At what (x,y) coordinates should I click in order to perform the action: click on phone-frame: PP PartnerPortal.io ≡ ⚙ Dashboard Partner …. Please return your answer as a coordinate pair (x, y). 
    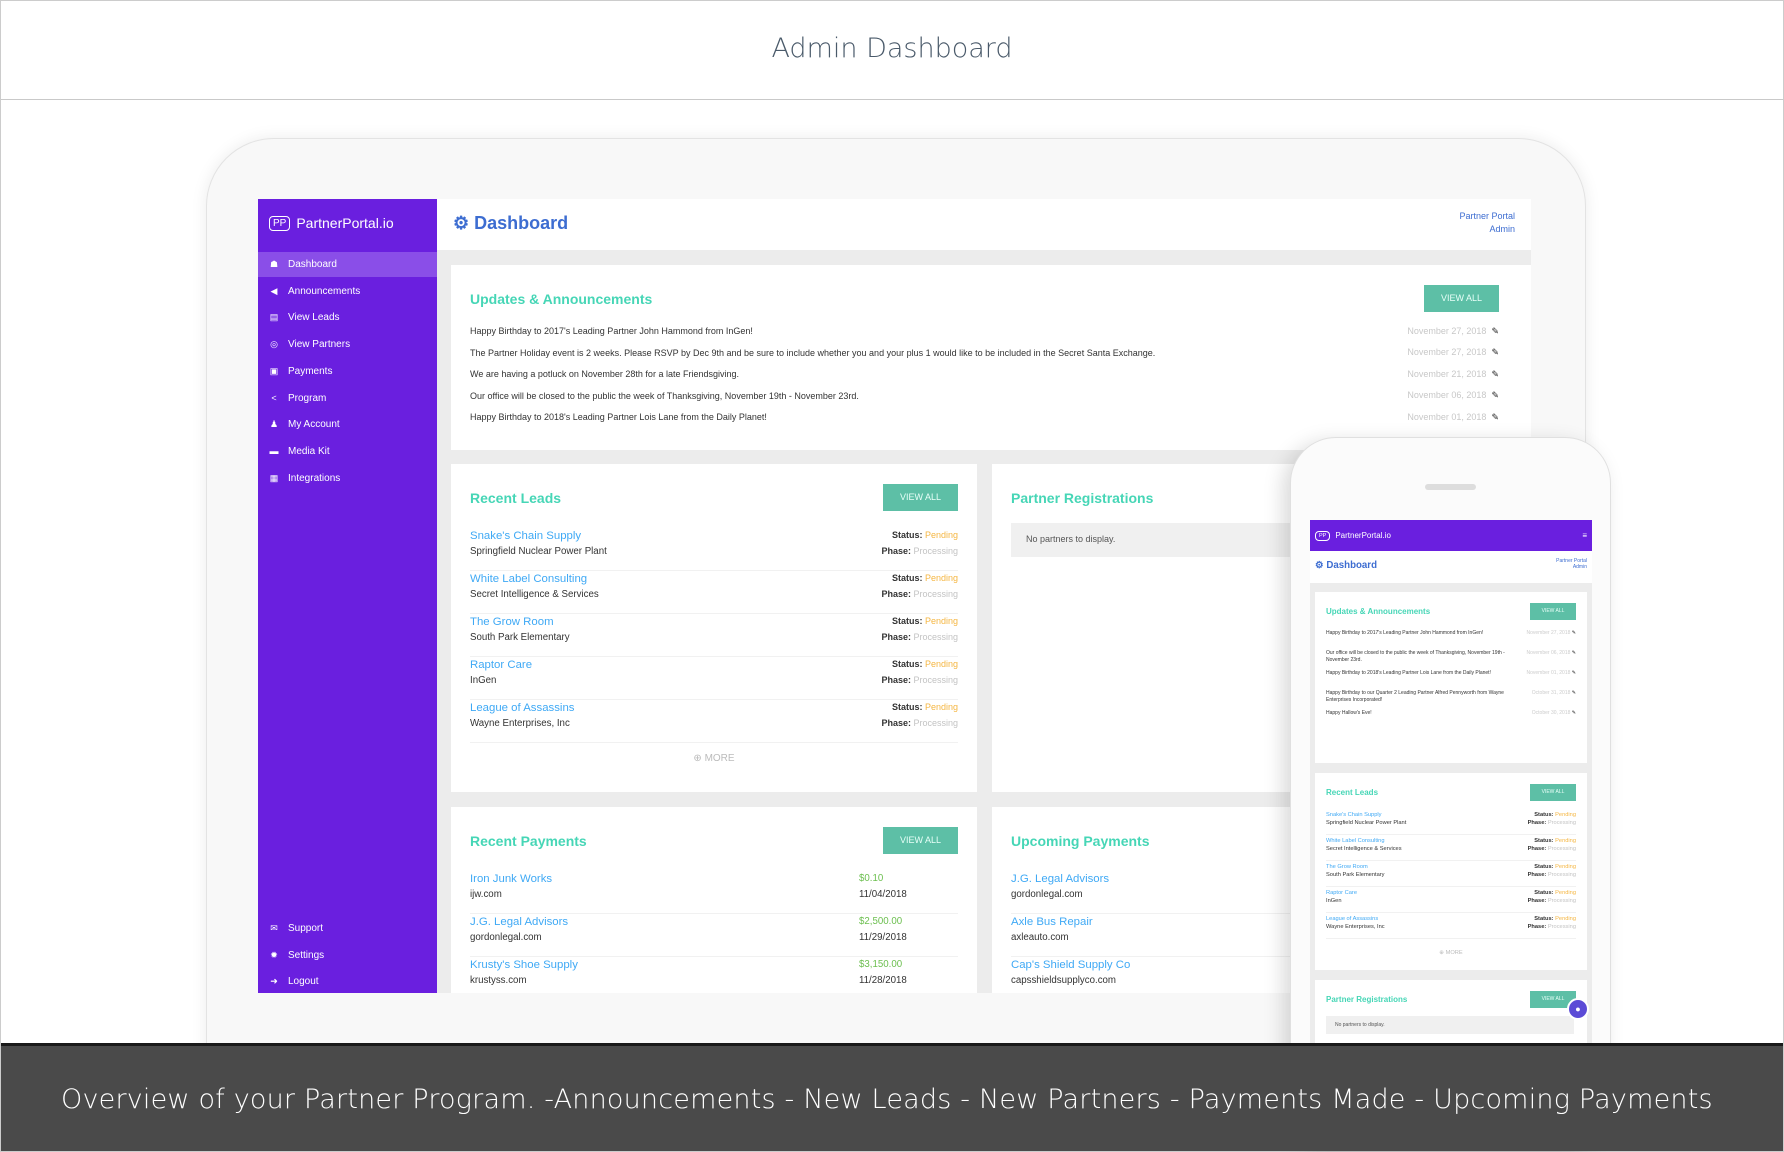
    Looking at the image, I should click on (1450, 793).